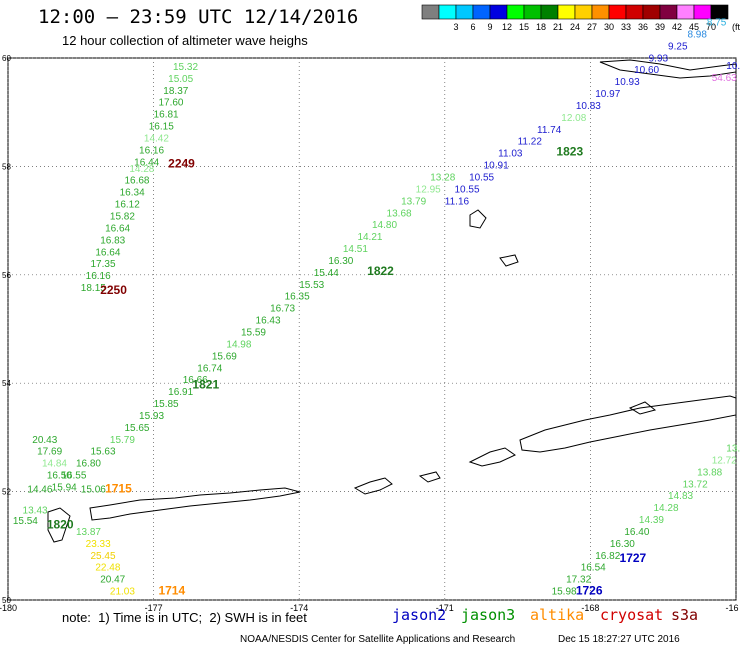 The width and height of the screenshot is (740, 650). What do you see at coordinates (619, 639) in the screenshot?
I see `credit-date: Dec 15 18:27:27 UTC 2016` at bounding box center [619, 639].